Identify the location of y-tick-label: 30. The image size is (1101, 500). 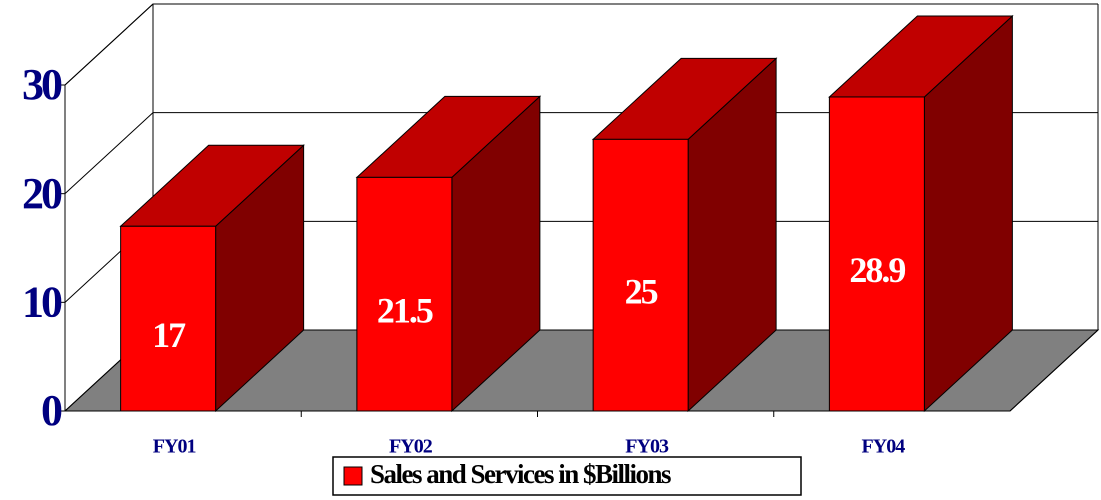
(42, 84).